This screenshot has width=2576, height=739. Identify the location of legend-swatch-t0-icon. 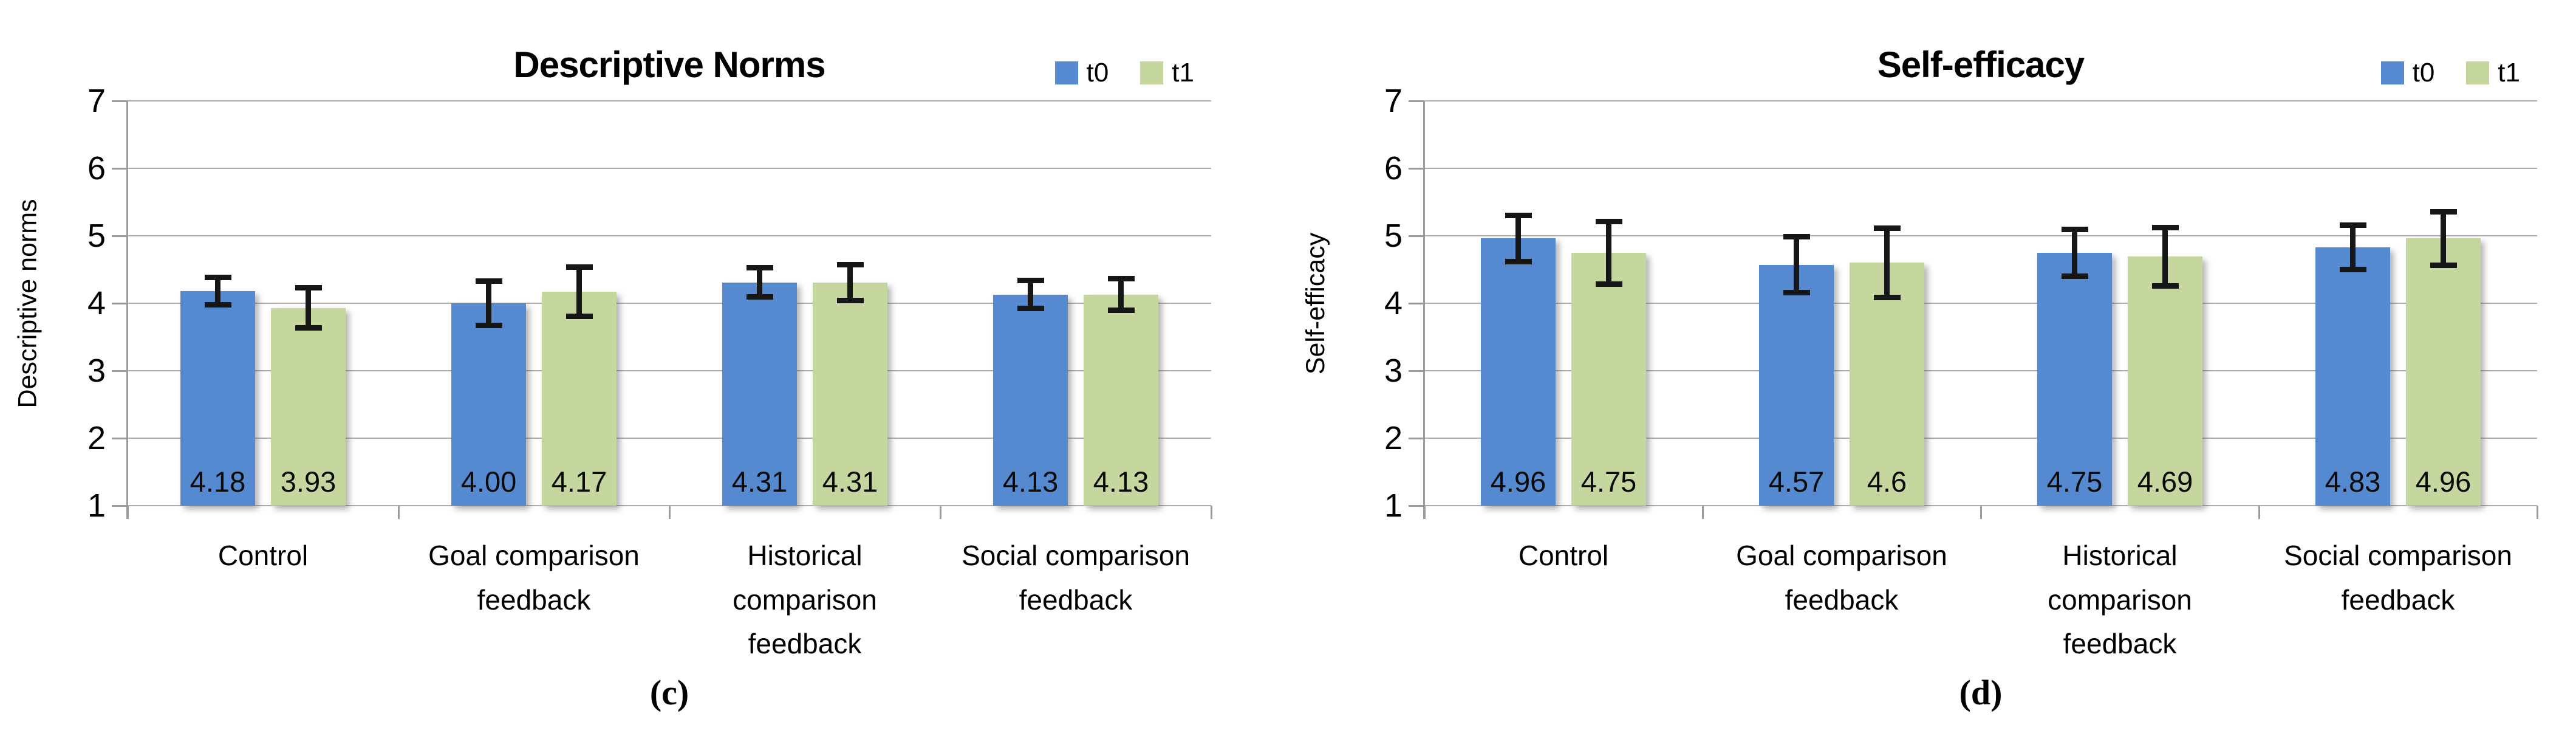
(1066, 72).